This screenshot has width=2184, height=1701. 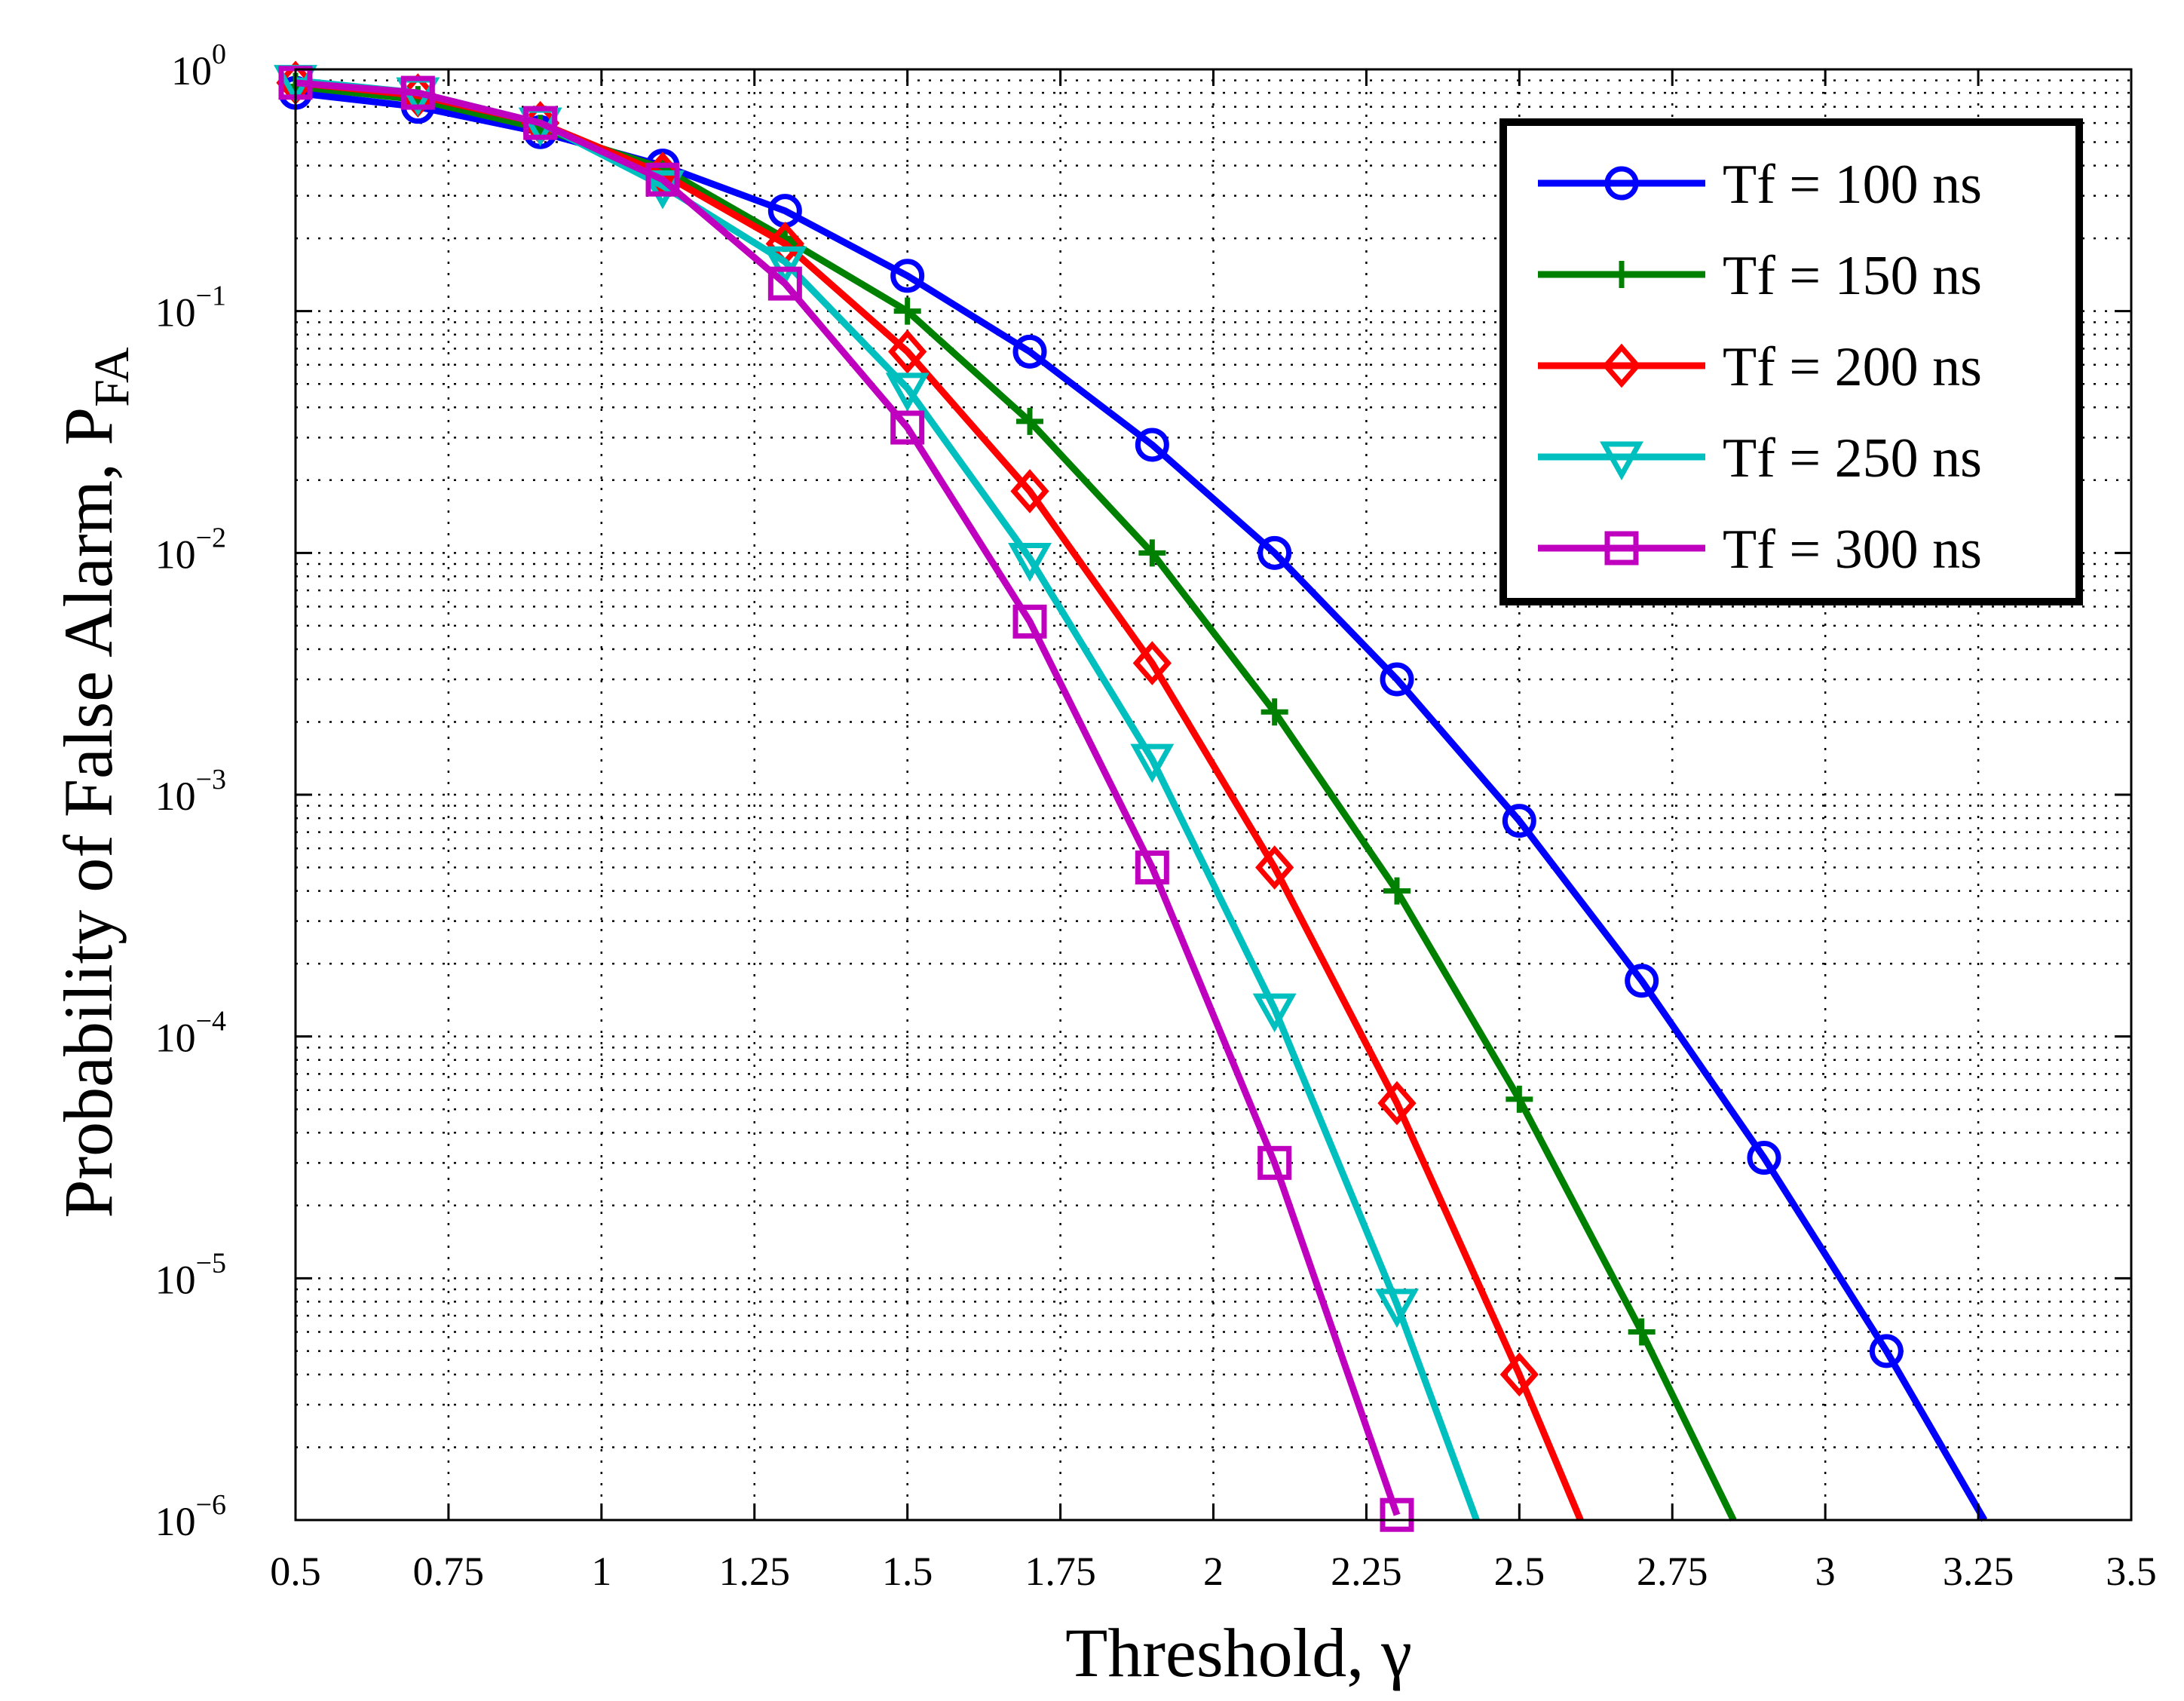 What do you see at coordinates (601, 1571) in the screenshot?
I see `x-tick-label: 1` at bounding box center [601, 1571].